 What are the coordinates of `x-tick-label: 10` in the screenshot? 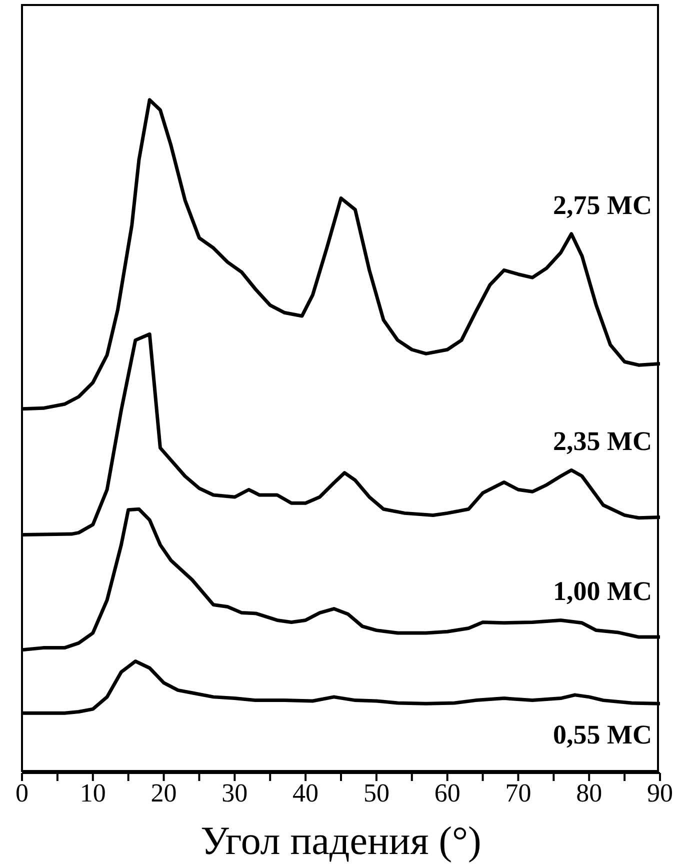 It's located at (93, 793).